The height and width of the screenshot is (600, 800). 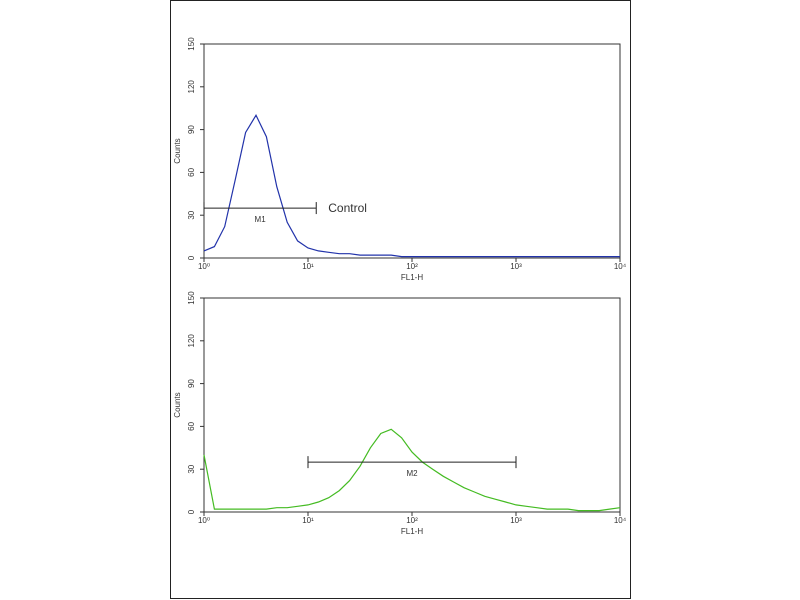 What do you see at coordinates (347, 208) in the screenshot?
I see `annotation: Control` at bounding box center [347, 208].